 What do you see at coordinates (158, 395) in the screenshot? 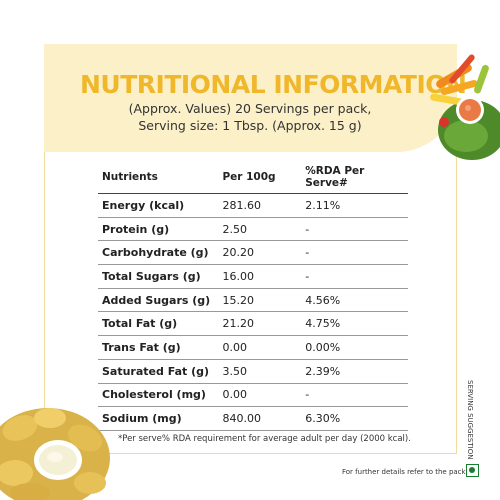
I see `nutrient-name: Cholesterol (mg)` at bounding box center [158, 395].